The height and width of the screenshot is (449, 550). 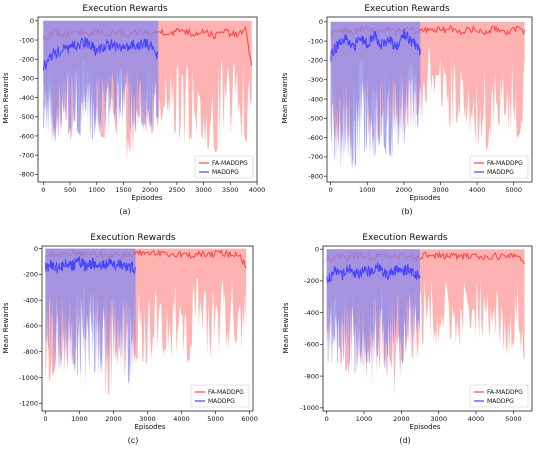 What do you see at coordinates (406, 211) in the screenshot?
I see `subfigure-label: (b)` at bounding box center [406, 211].